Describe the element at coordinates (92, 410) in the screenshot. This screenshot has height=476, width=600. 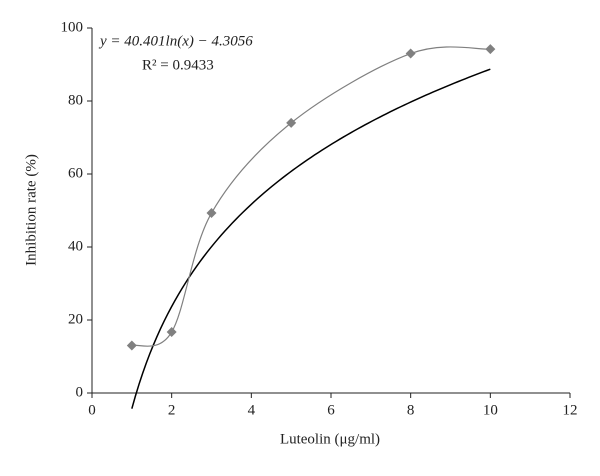
I see `x-tick-label: 0` at that location.